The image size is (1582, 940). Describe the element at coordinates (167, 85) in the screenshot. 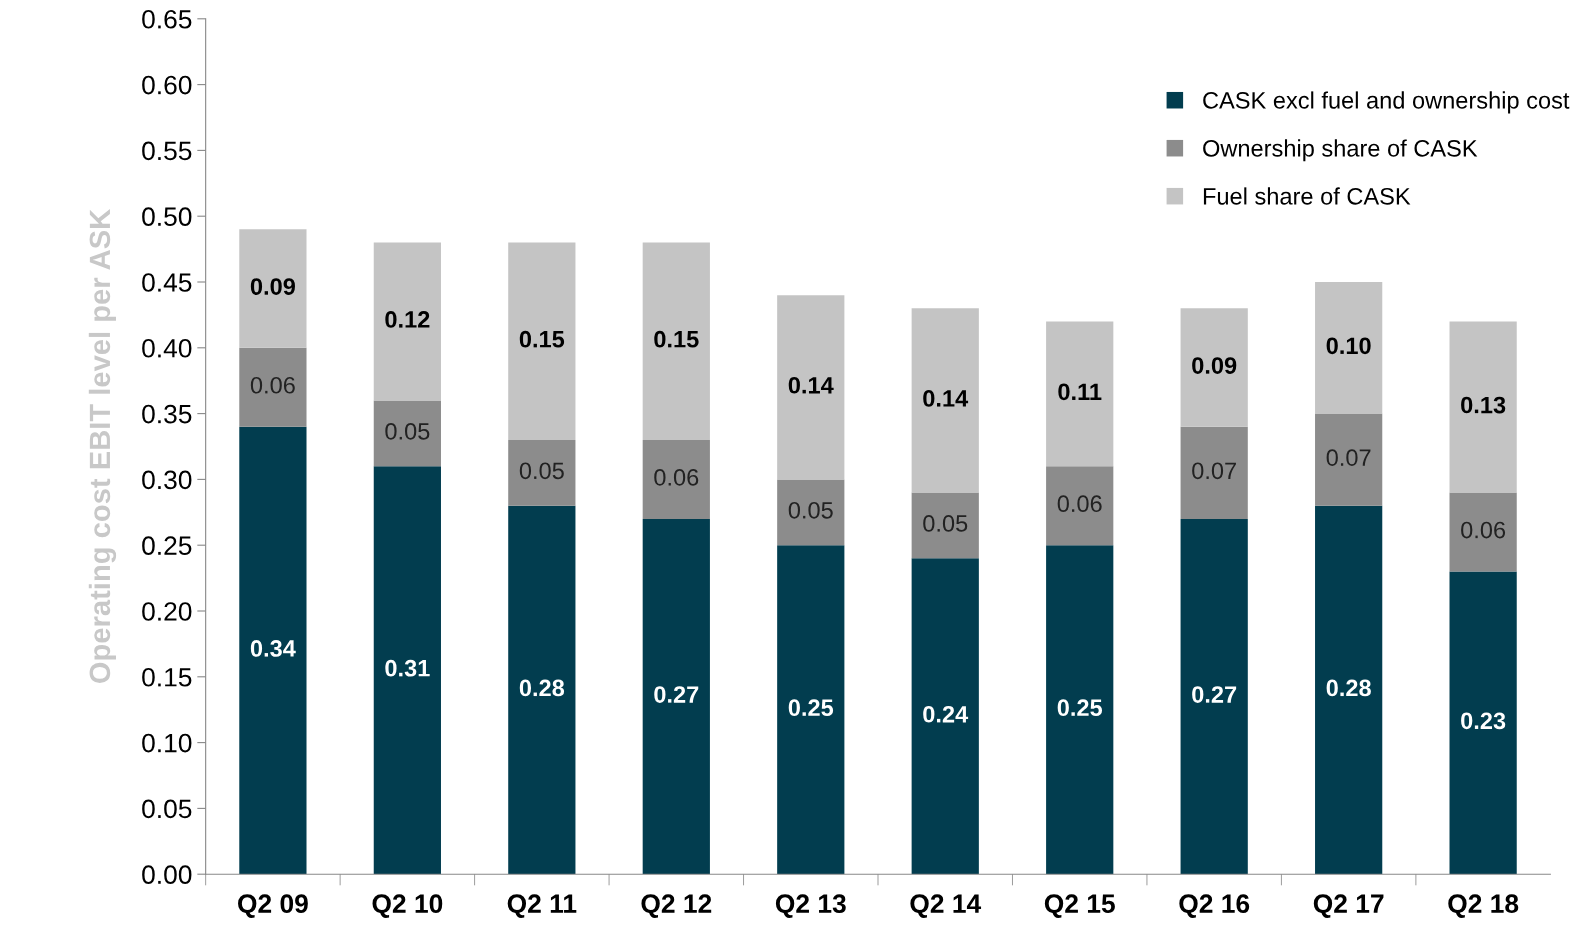

I see `y-tick-label: 0.60` at that location.